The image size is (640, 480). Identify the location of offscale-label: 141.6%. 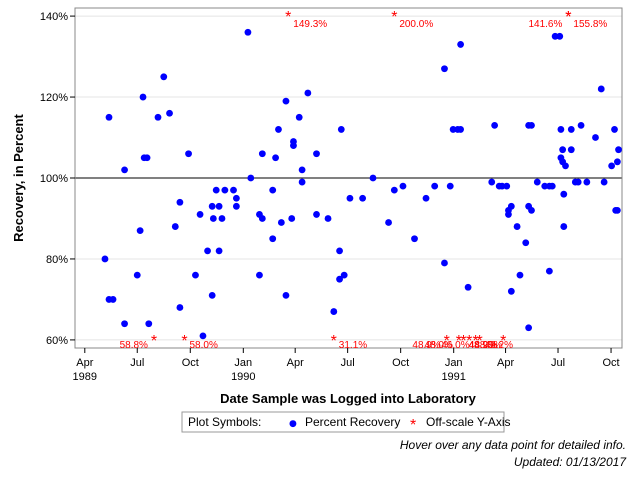
(545, 24).